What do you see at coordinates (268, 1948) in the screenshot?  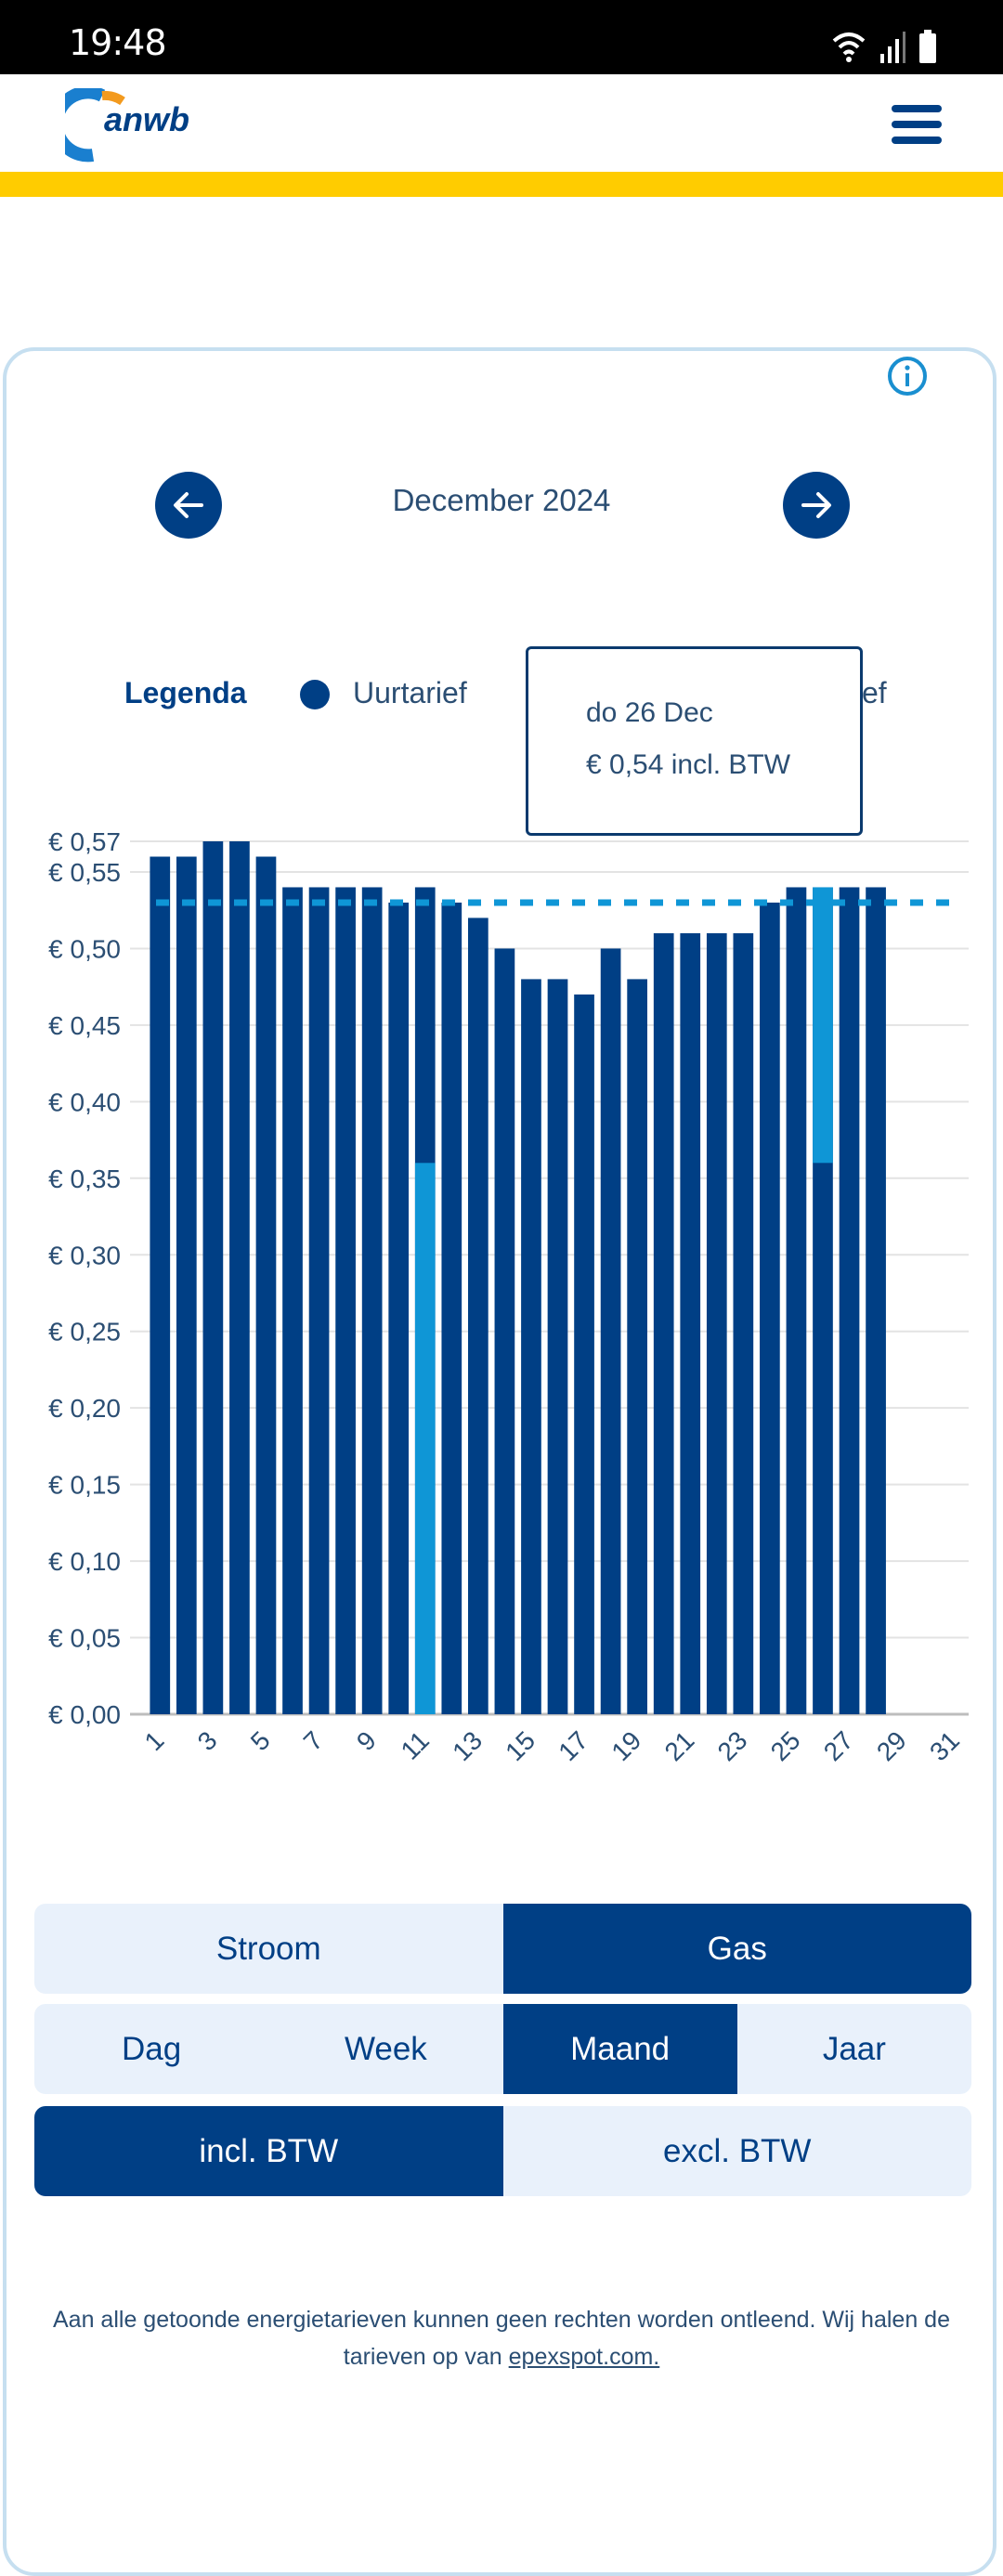 I see `toggle-stroom: Stroom` at bounding box center [268, 1948].